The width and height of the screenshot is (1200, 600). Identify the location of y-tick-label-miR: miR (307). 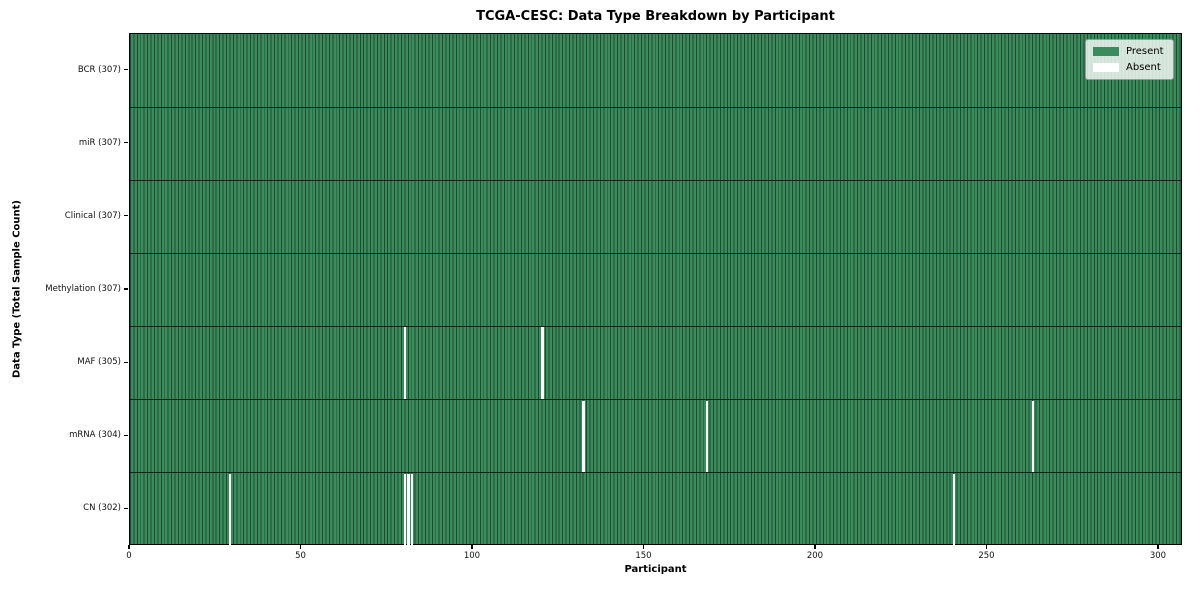
(99, 142).